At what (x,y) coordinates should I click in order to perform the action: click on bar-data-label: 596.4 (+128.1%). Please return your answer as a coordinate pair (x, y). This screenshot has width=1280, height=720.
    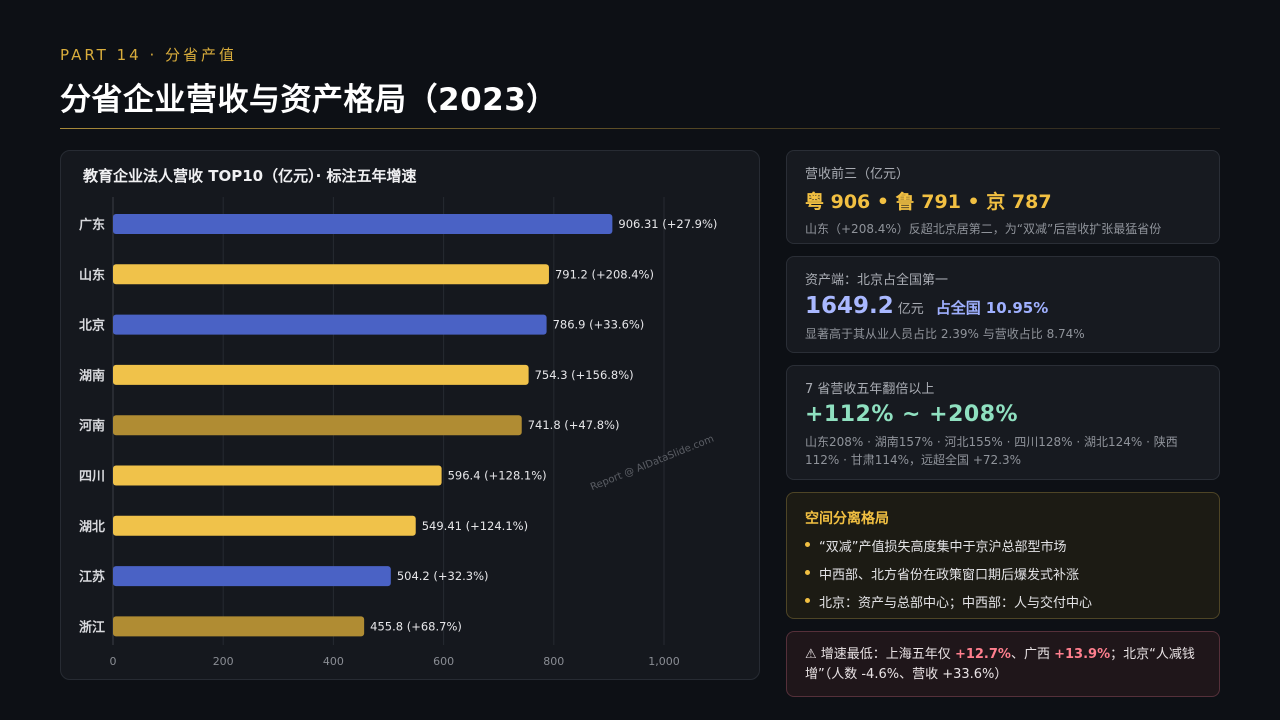
    Looking at the image, I should click on (497, 476).